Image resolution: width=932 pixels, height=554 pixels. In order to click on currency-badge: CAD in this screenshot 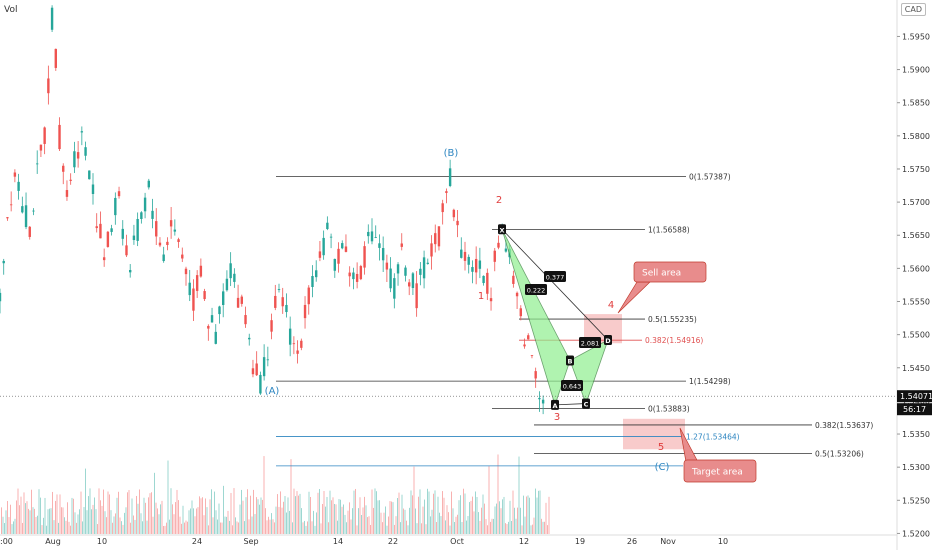, I will do `click(913, 9)`.